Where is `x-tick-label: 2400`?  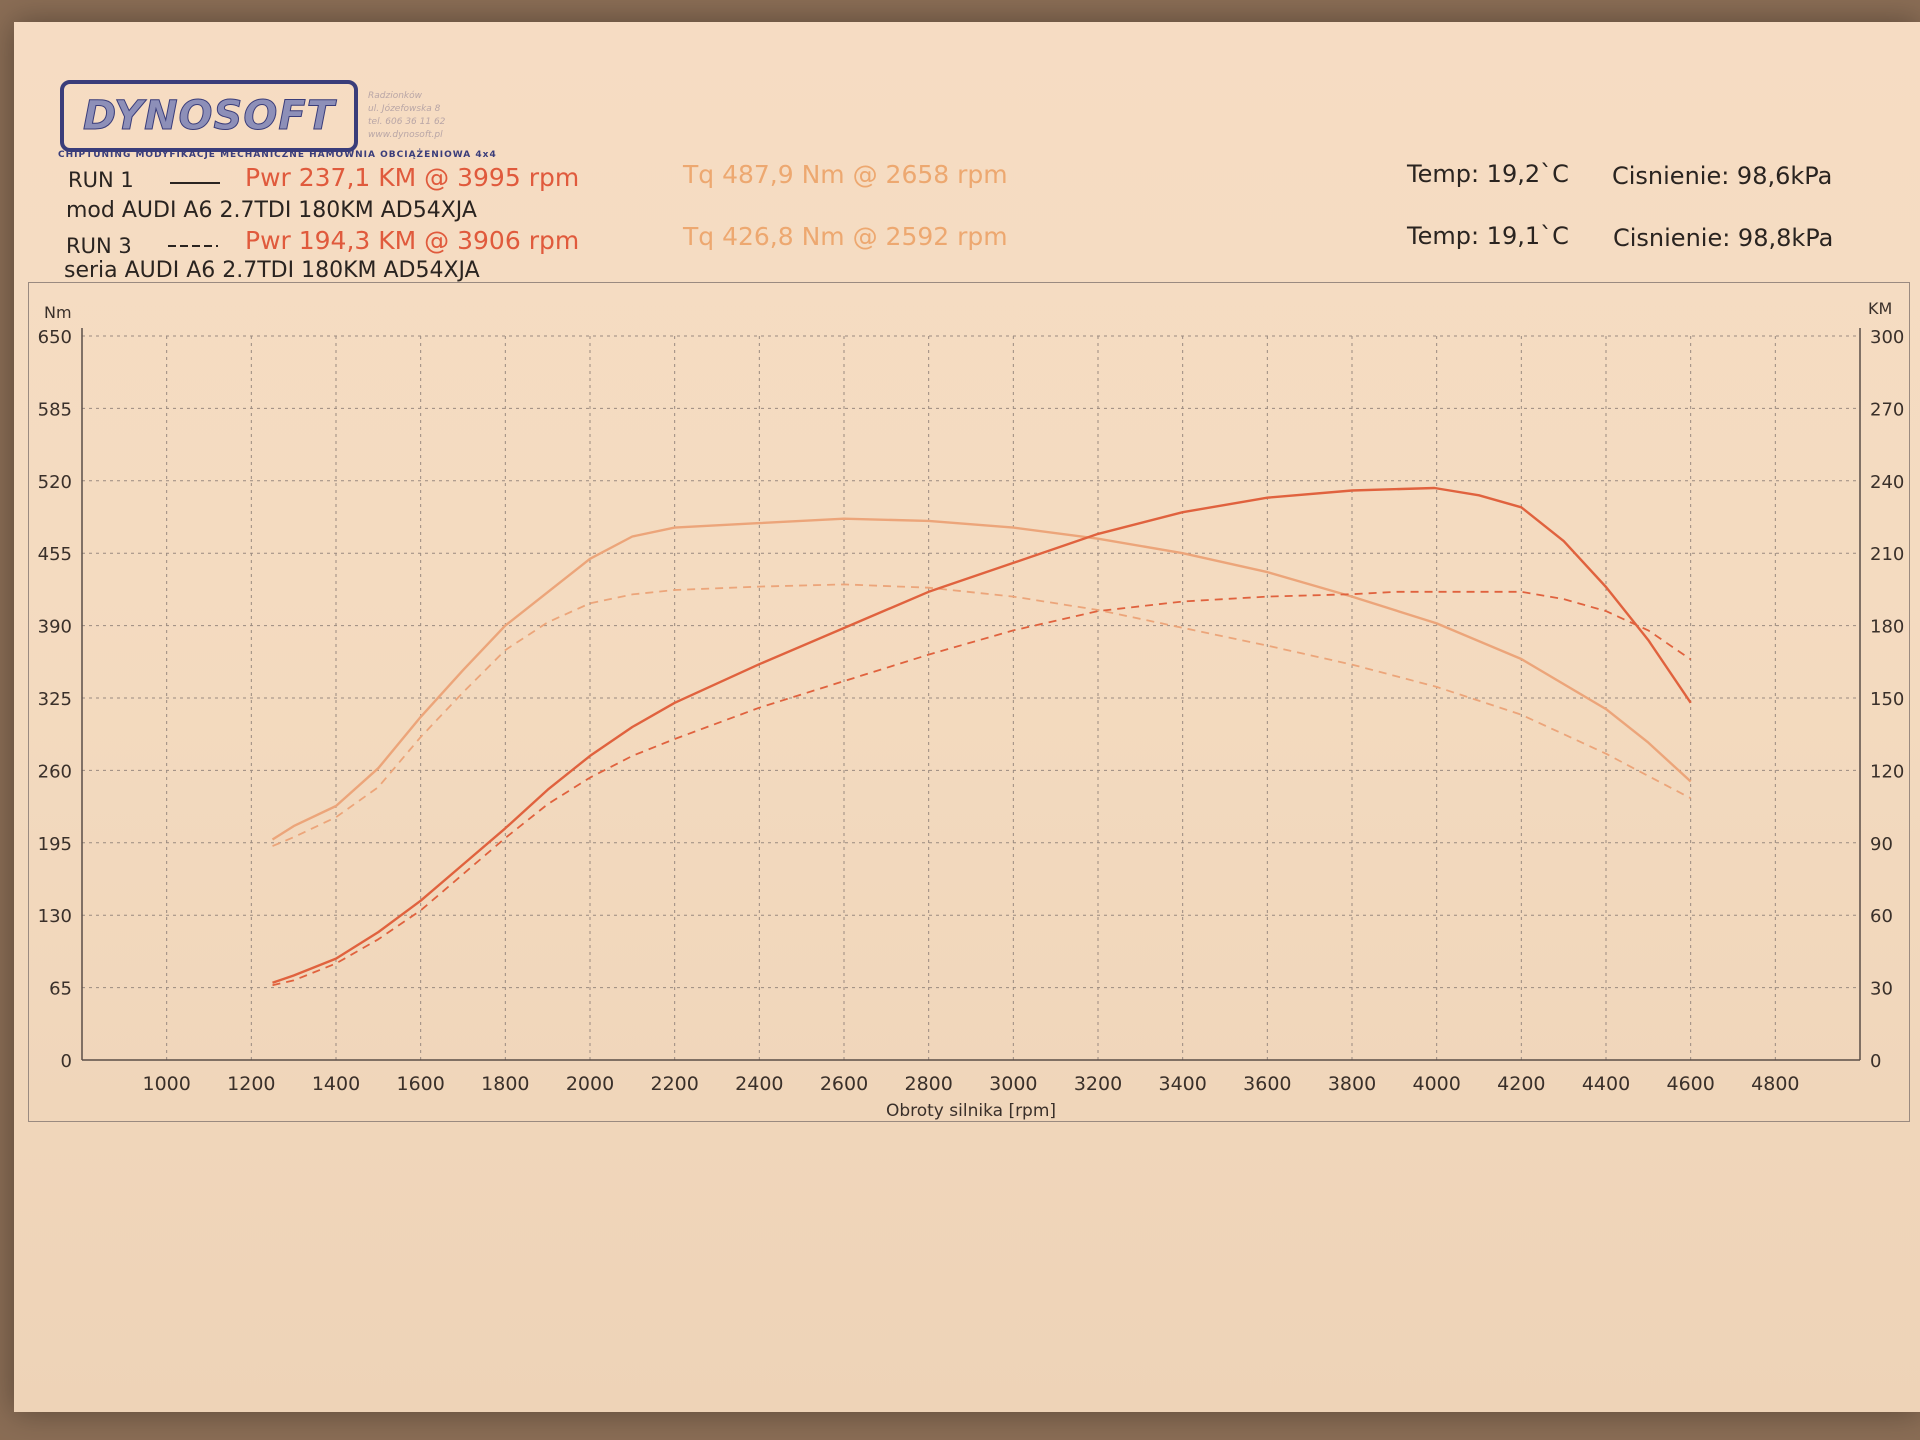
x-tick-label: 2400 is located at coordinates (759, 1084).